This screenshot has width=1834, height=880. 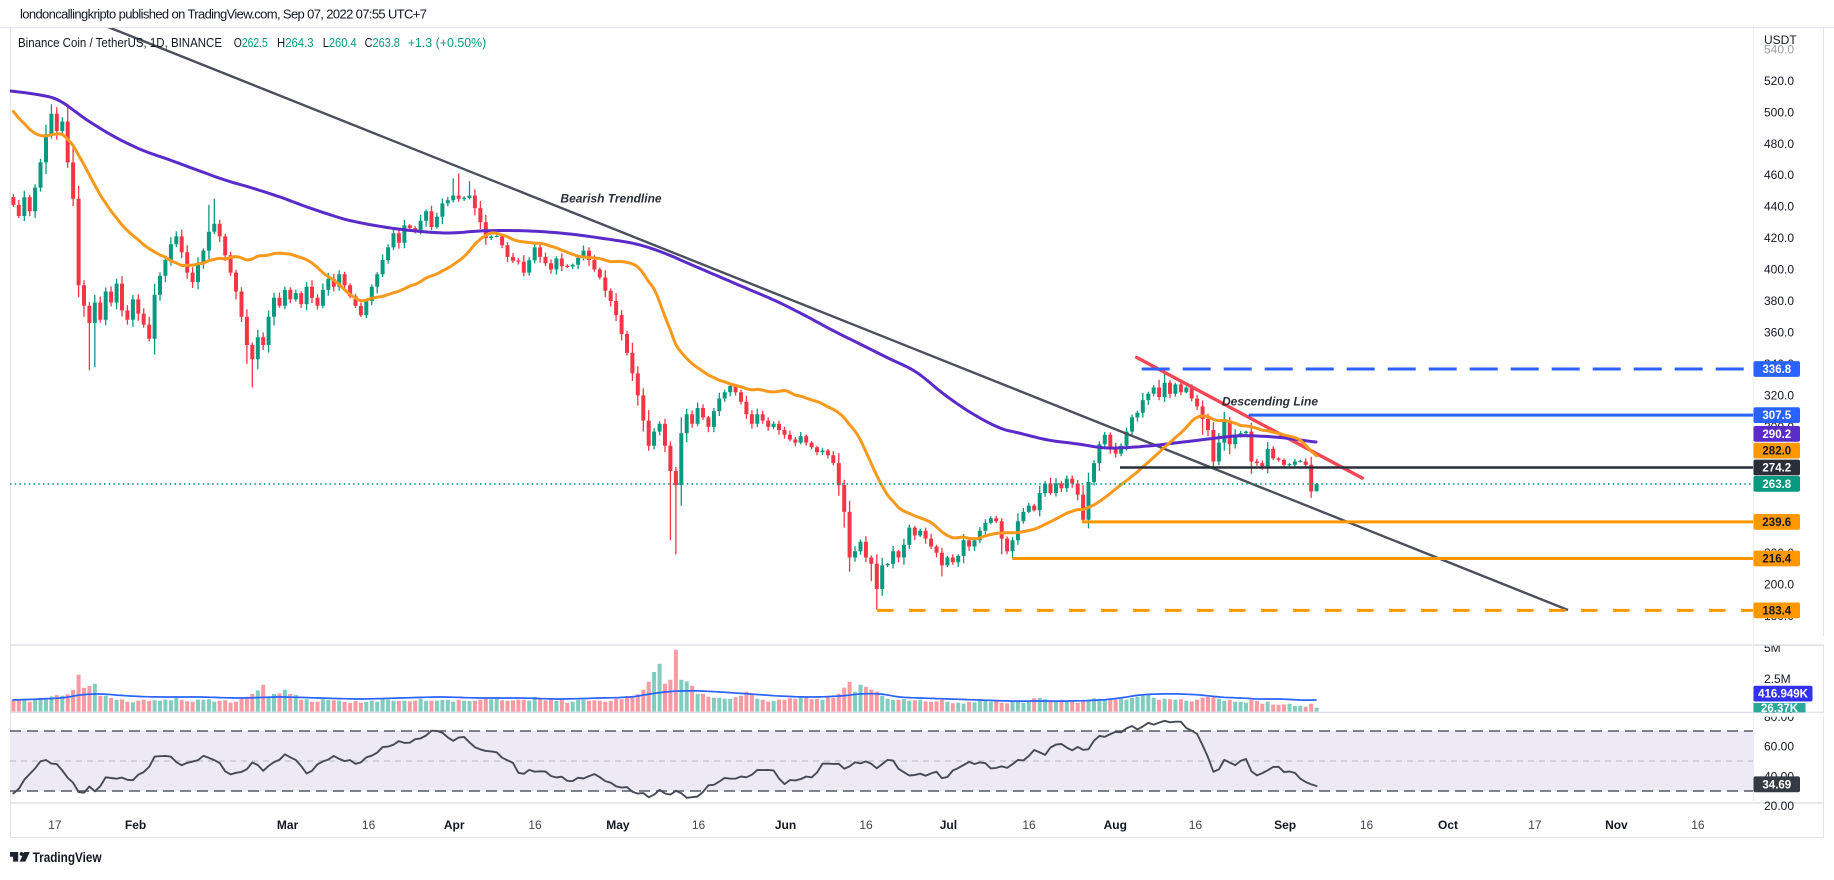 What do you see at coordinates (251, 43) in the screenshot?
I see `svg-text: O262.5` at bounding box center [251, 43].